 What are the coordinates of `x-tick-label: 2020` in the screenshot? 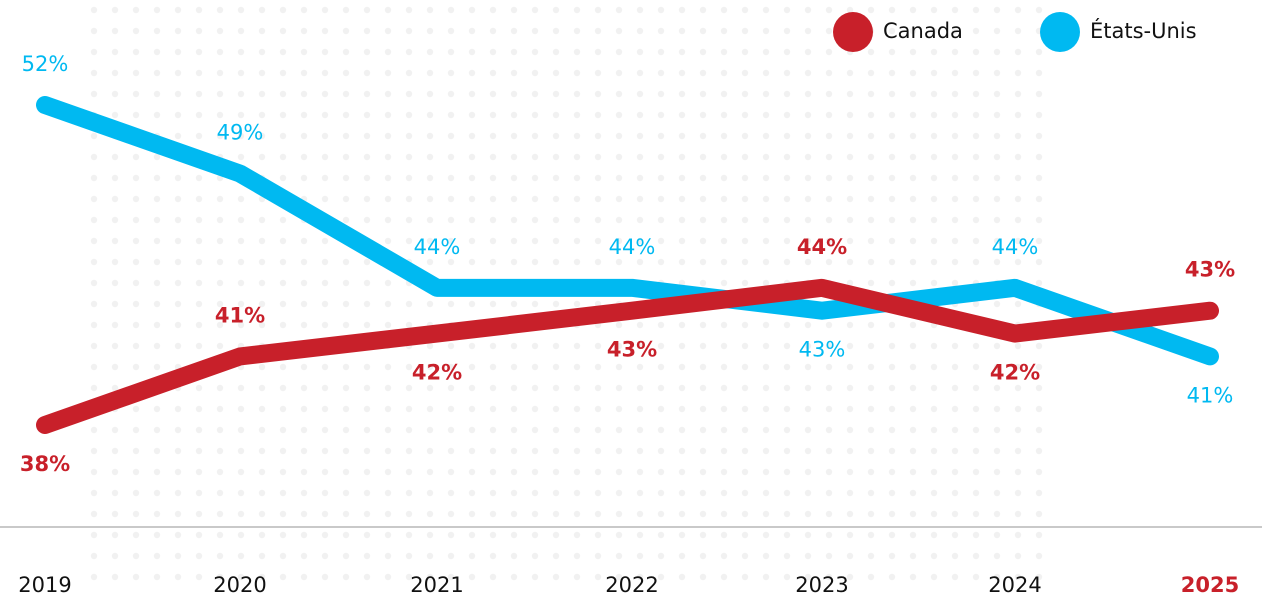 It's located at (239, 585).